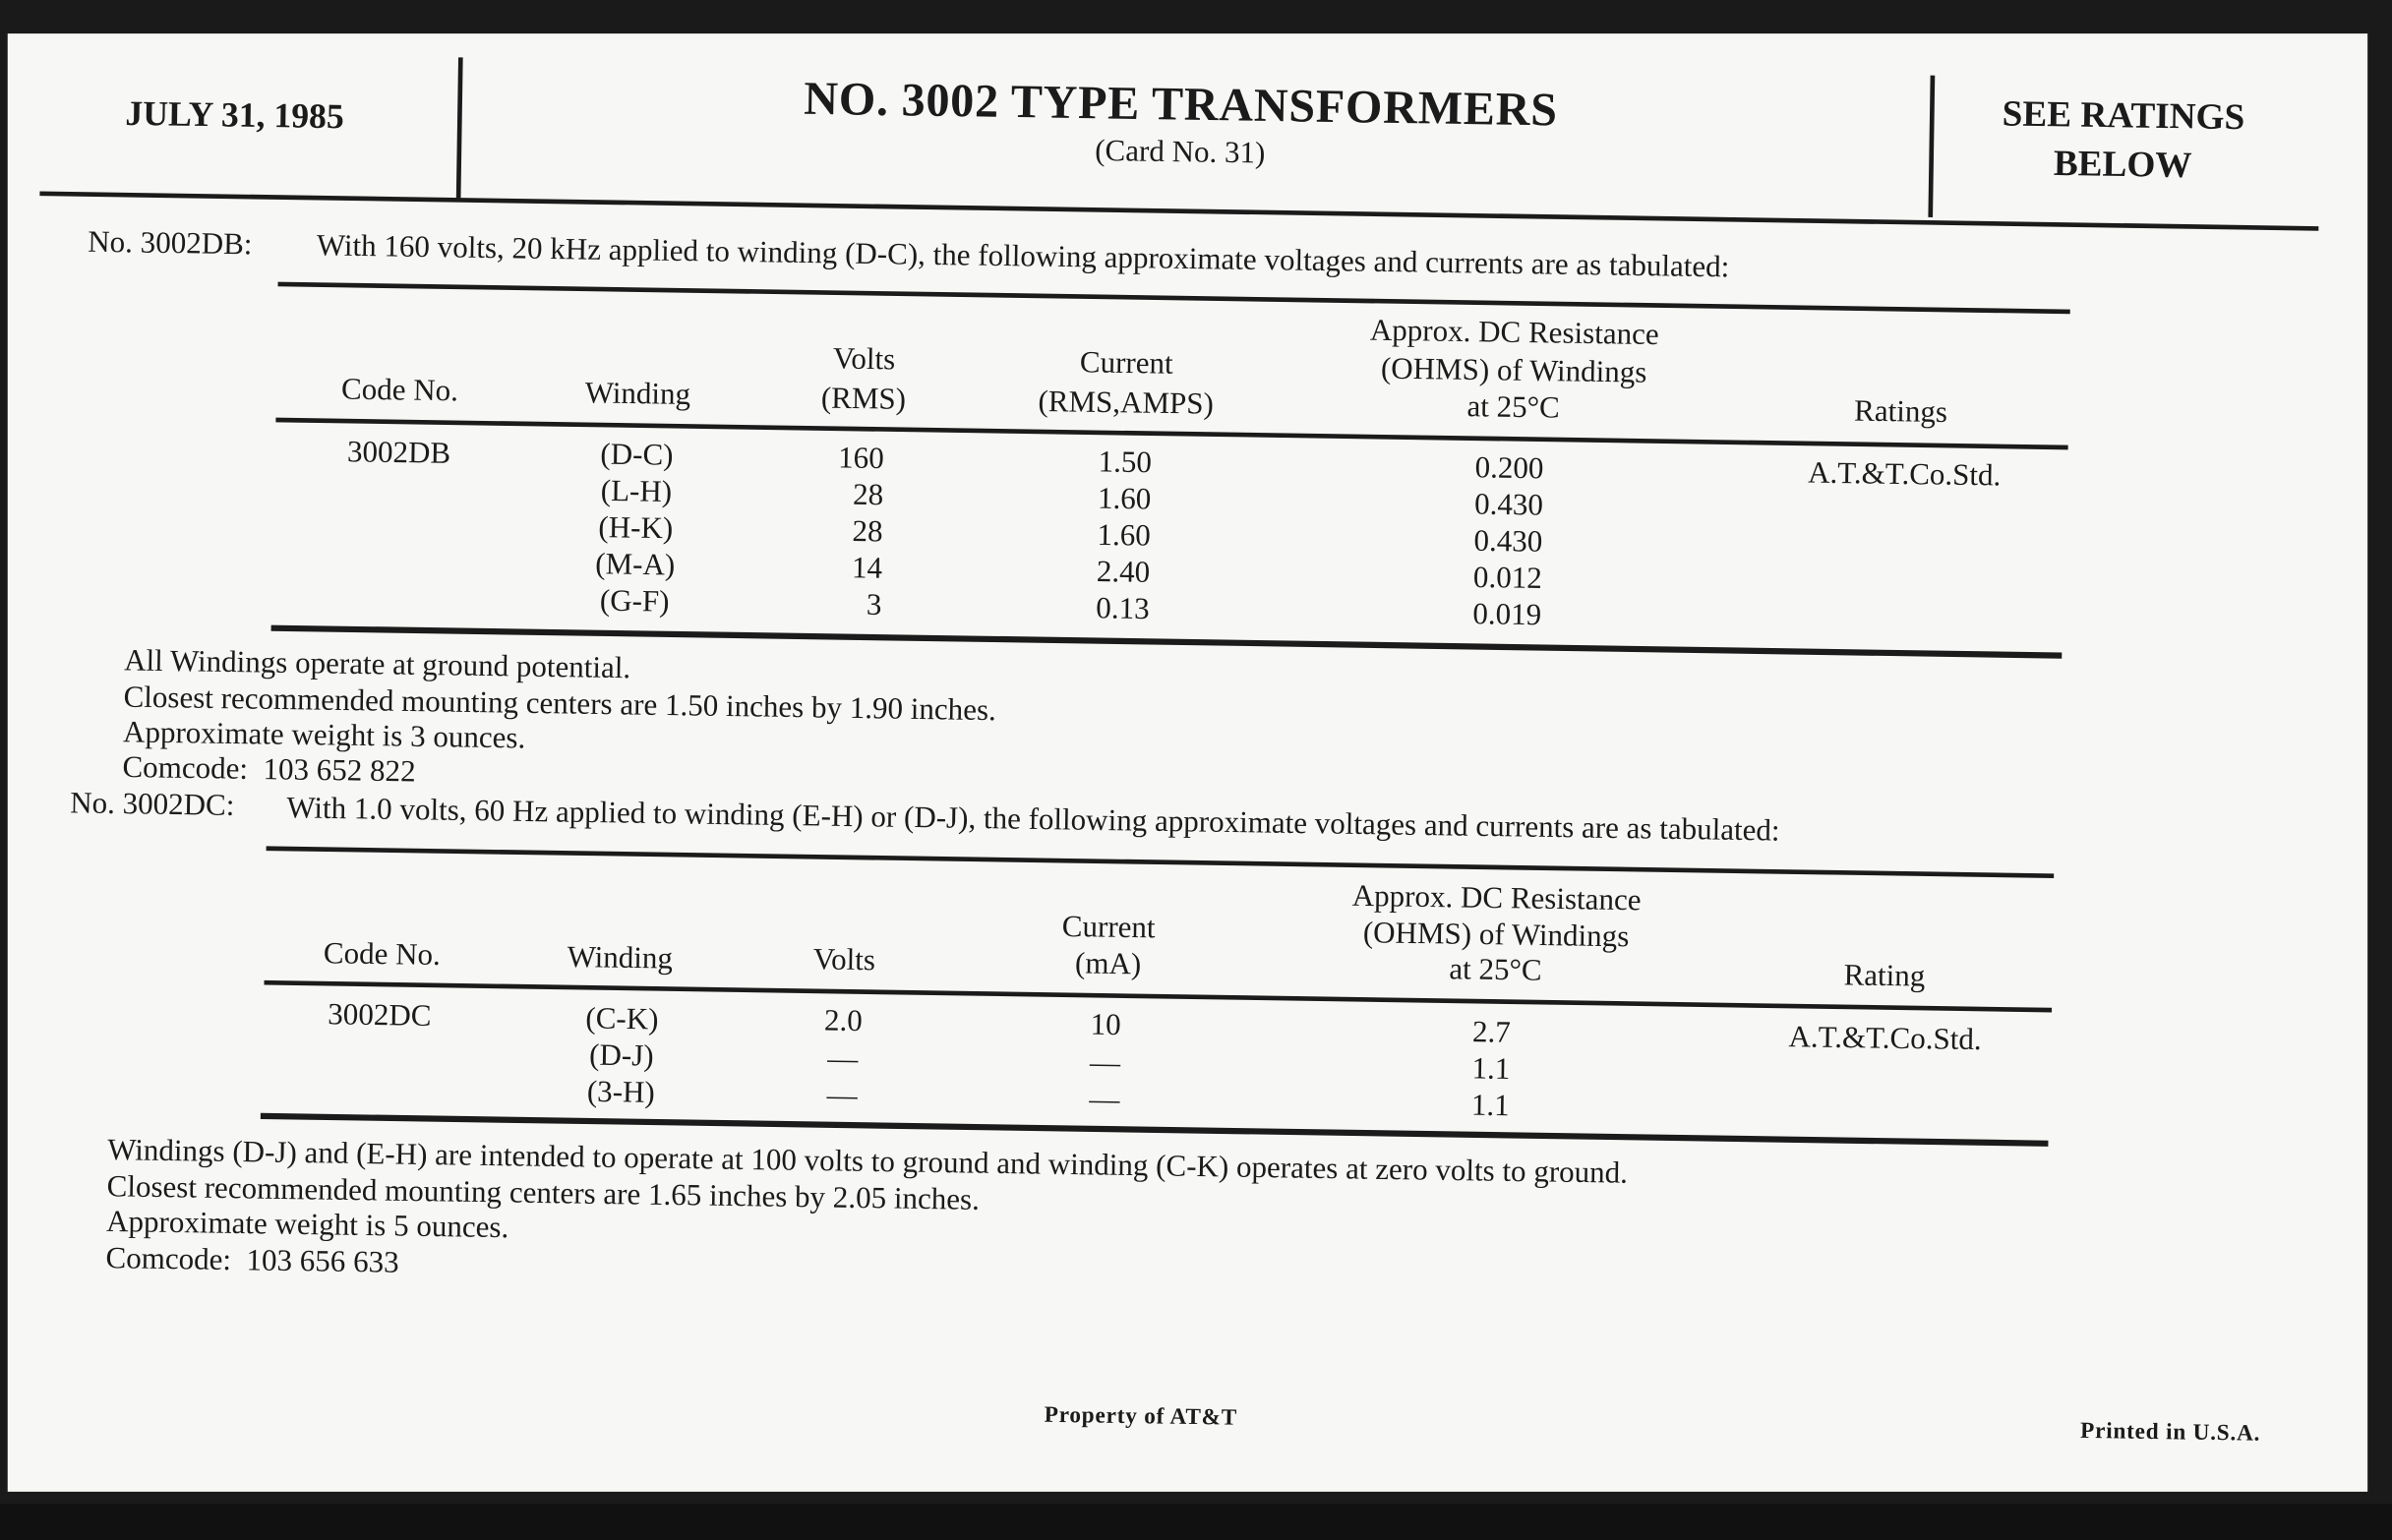 The width and height of the screenshot is (2392, 1540). Describe the element at coordinates (2123, 117) in the screenshot. I see `see-ratings-line1: SEE RATINGS` at that location.